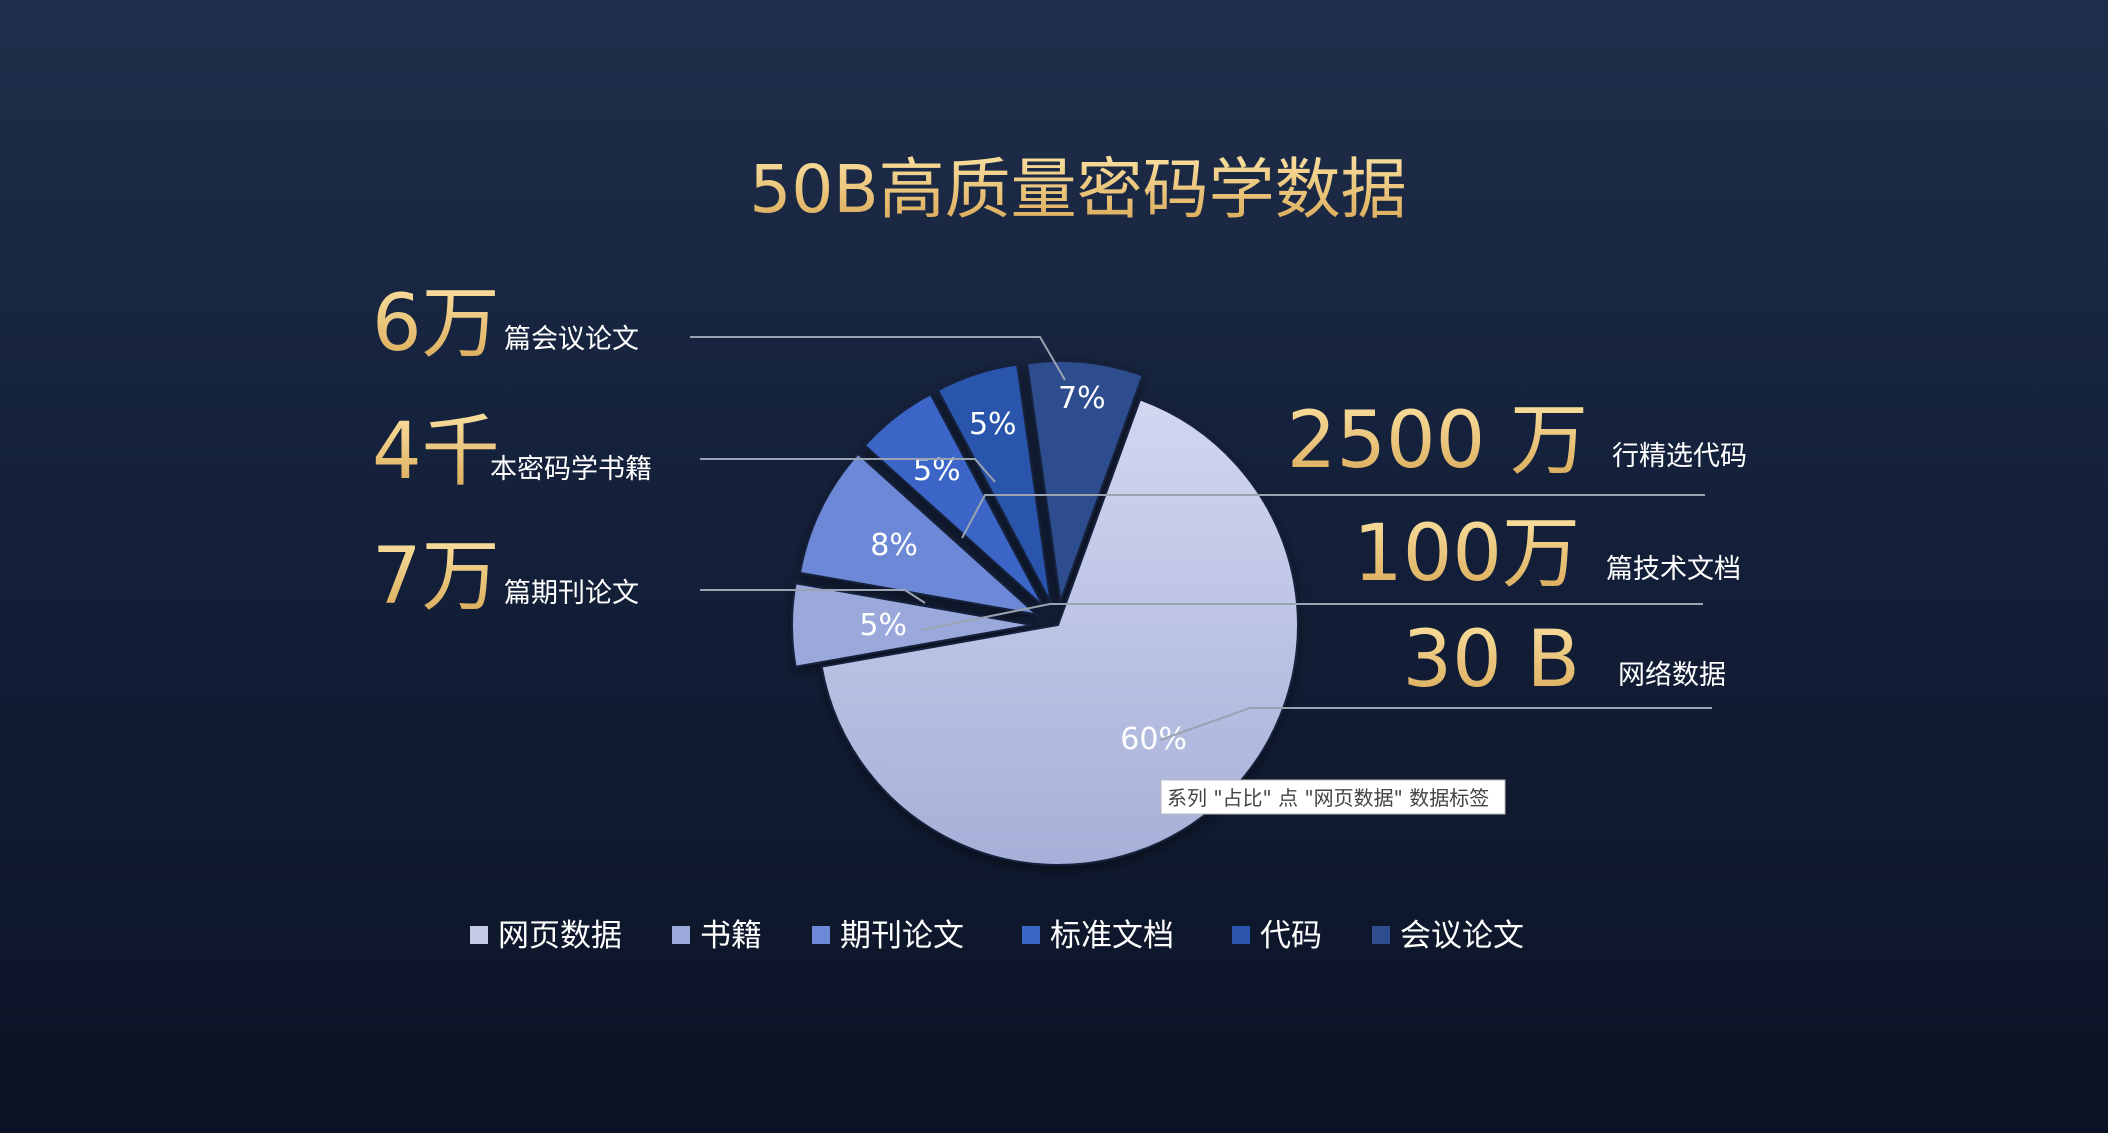 This screenshot has height=1133, width=2108. I want to click on left-annotations: 6万 篇会议论文 4千 本密码学书籍 7万 篇期刊论文, so click(512, 450).